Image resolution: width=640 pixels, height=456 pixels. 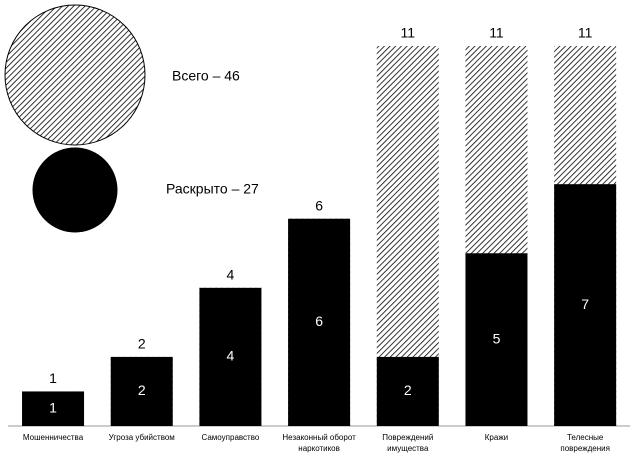 I want to click on total-label: 2, so click(x=142, y=344).